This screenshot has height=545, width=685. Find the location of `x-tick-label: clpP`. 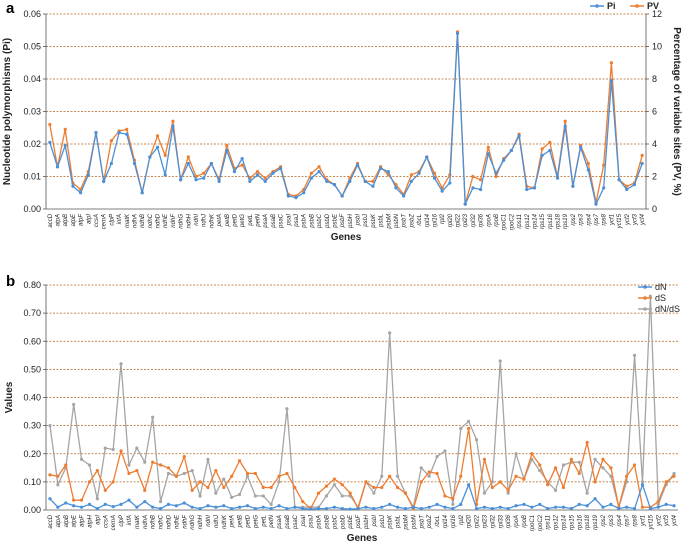

x-tick-label: clpP is located at coordinates (122, 521).